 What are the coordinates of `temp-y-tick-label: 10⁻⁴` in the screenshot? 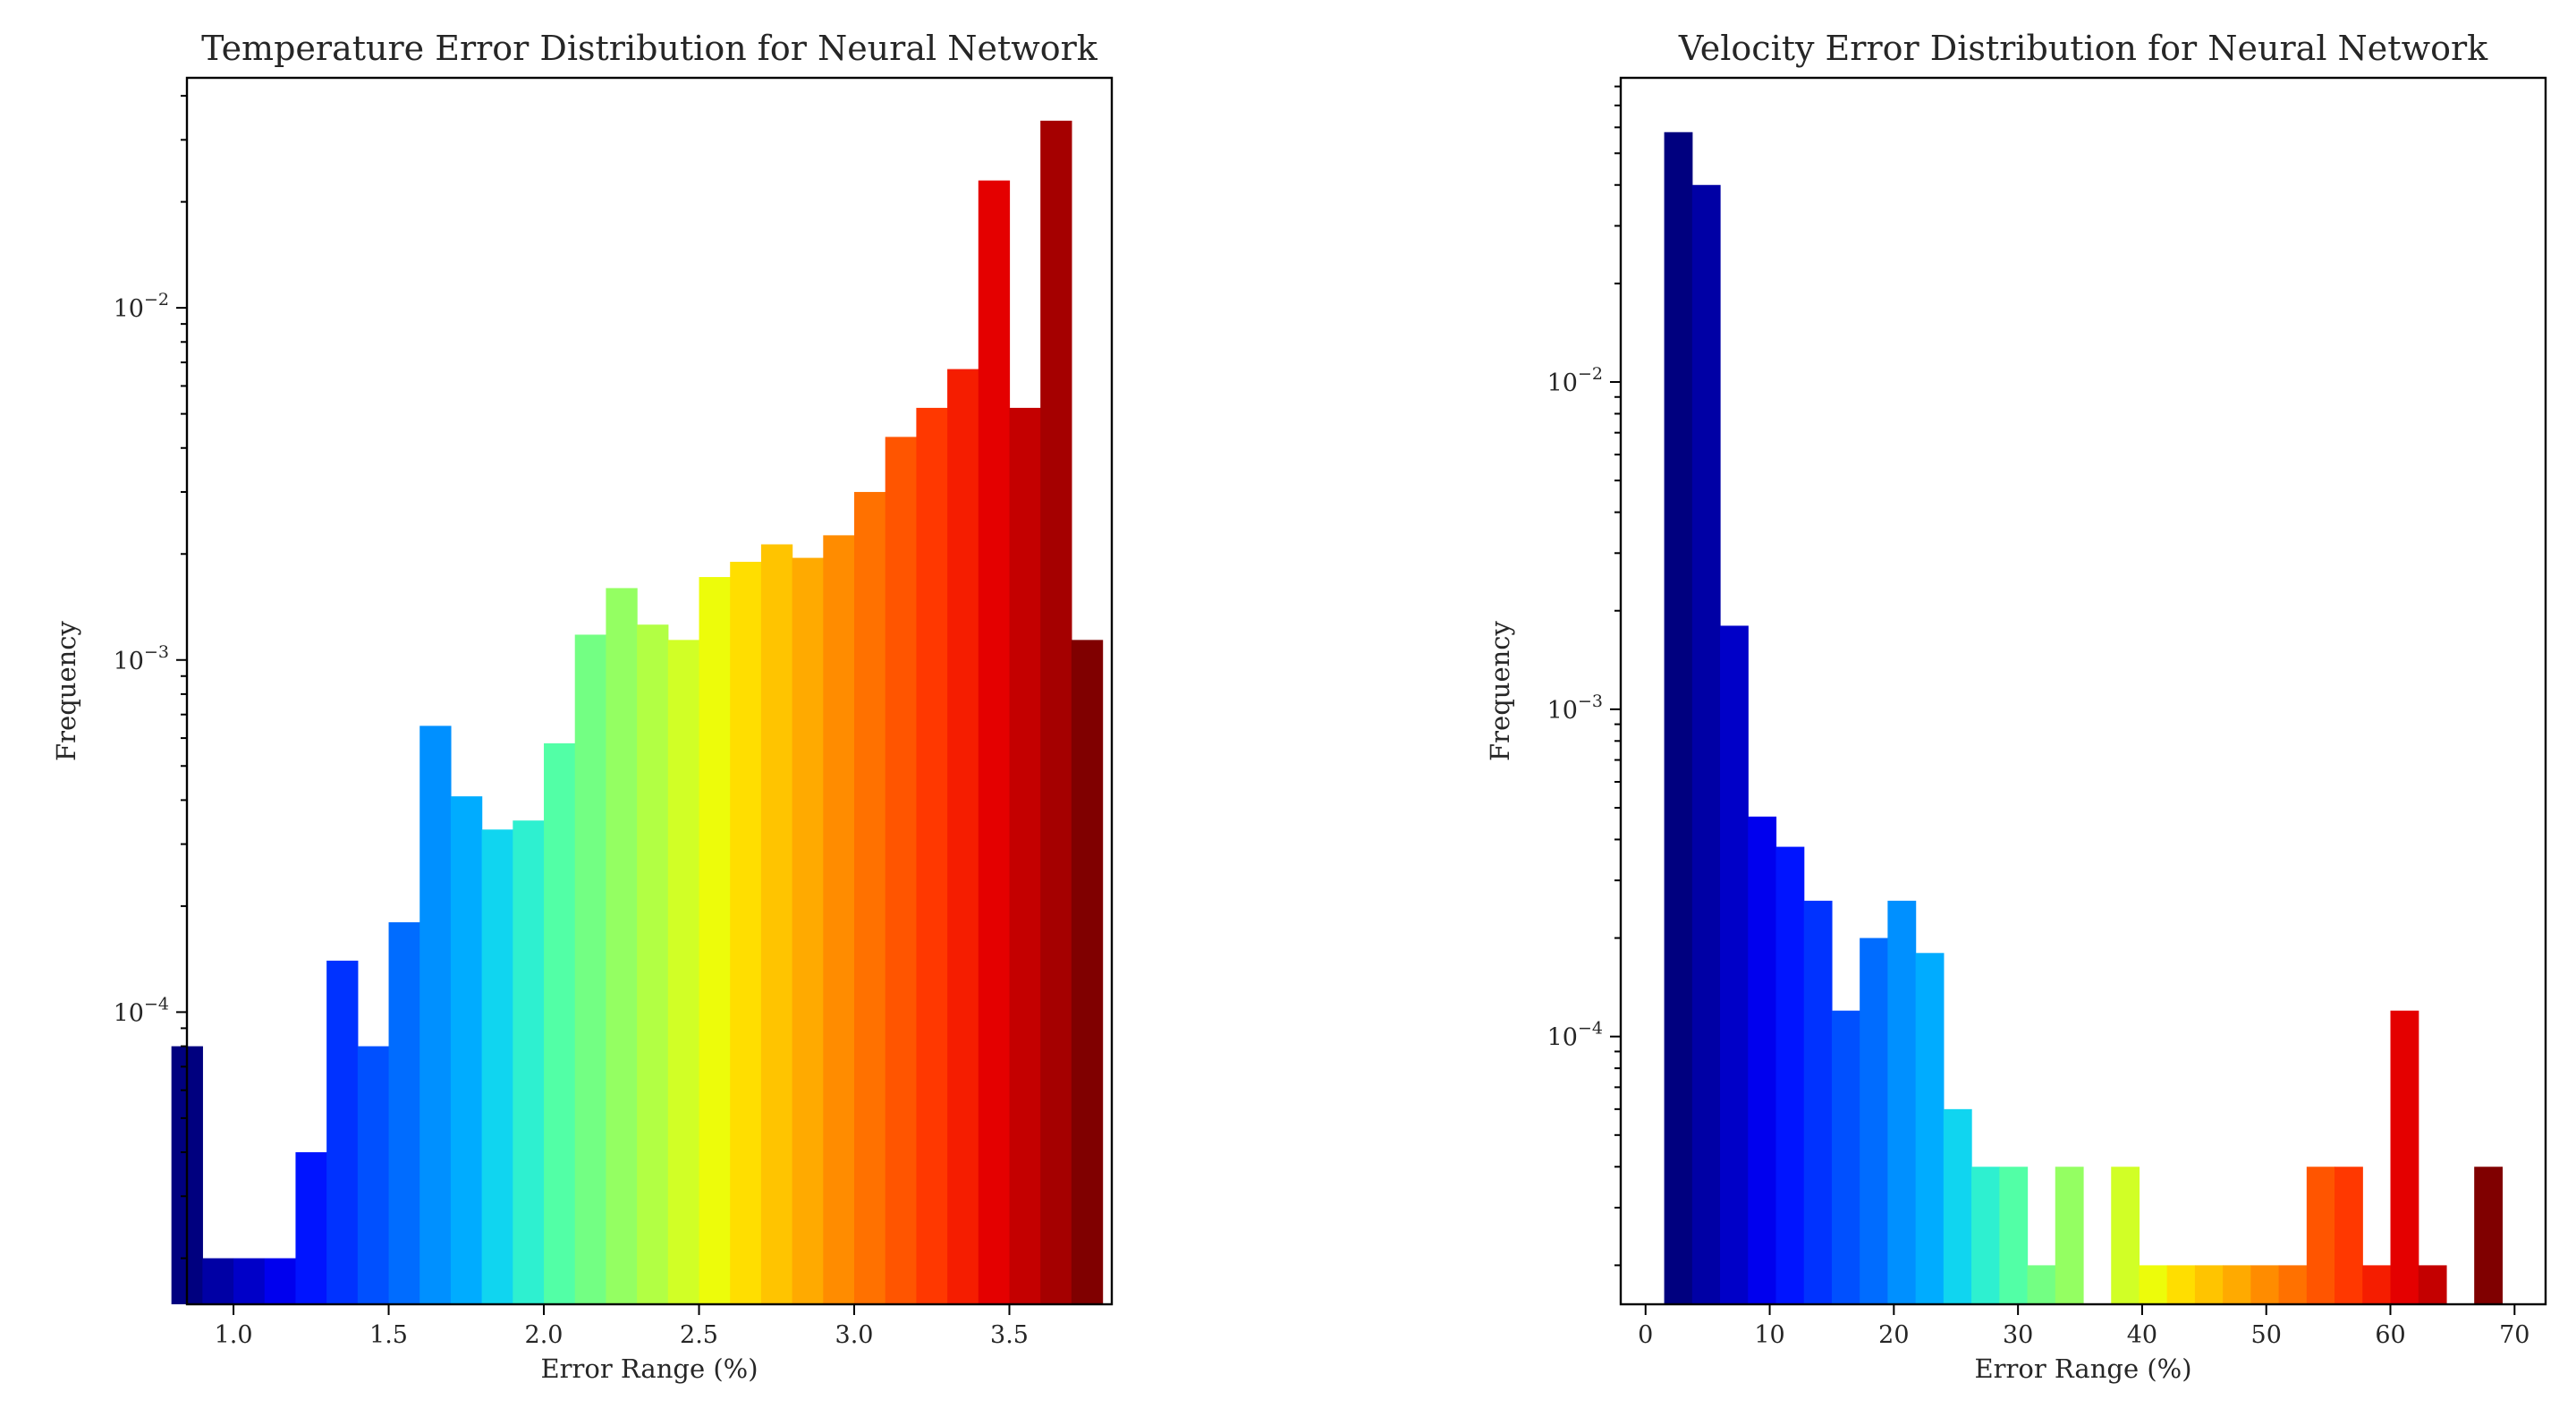 It's located at (141, 1010).